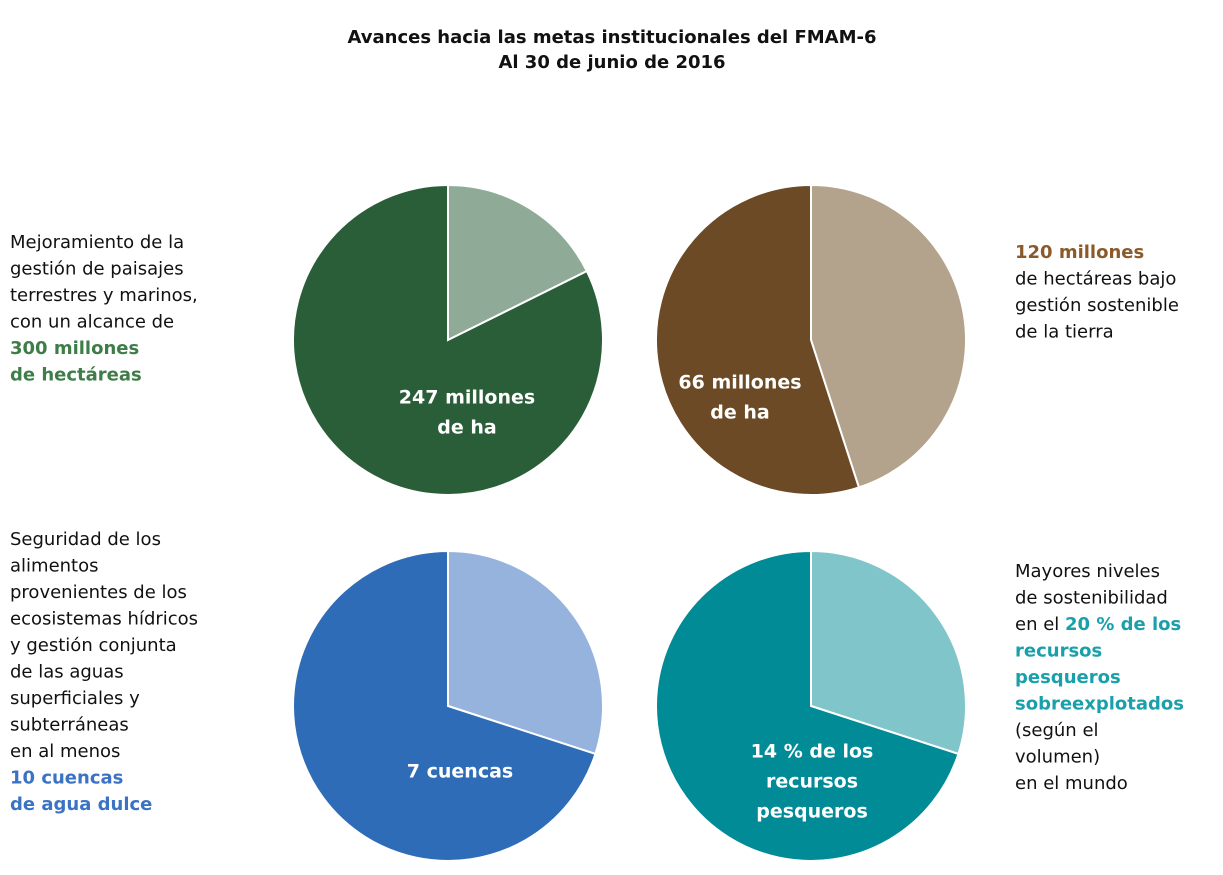 Image resolution: width=1223 pixels, height=875 pixels. I want to click on description-text: volumen), so click(1057, 757).